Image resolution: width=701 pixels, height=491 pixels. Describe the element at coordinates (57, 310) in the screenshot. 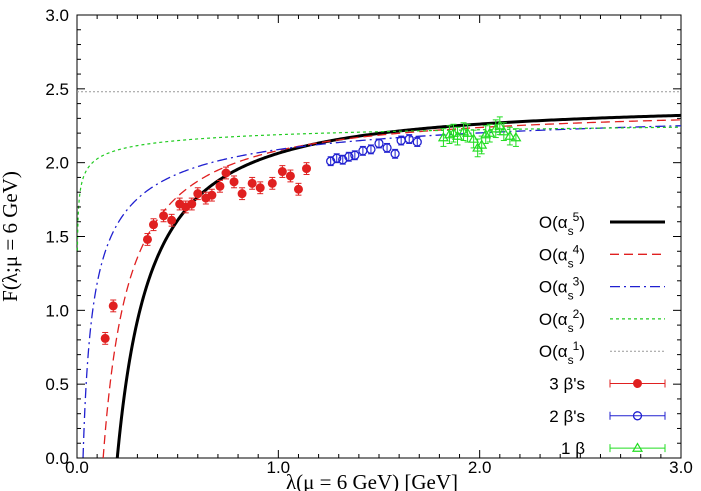

I see `y-tick-label: 1.0` at that location.